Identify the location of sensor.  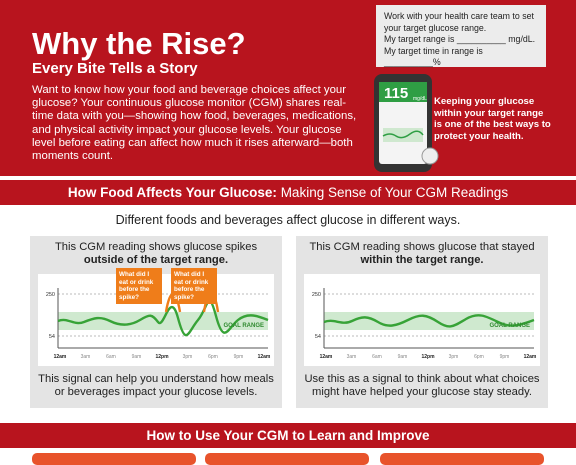
(430, 156).